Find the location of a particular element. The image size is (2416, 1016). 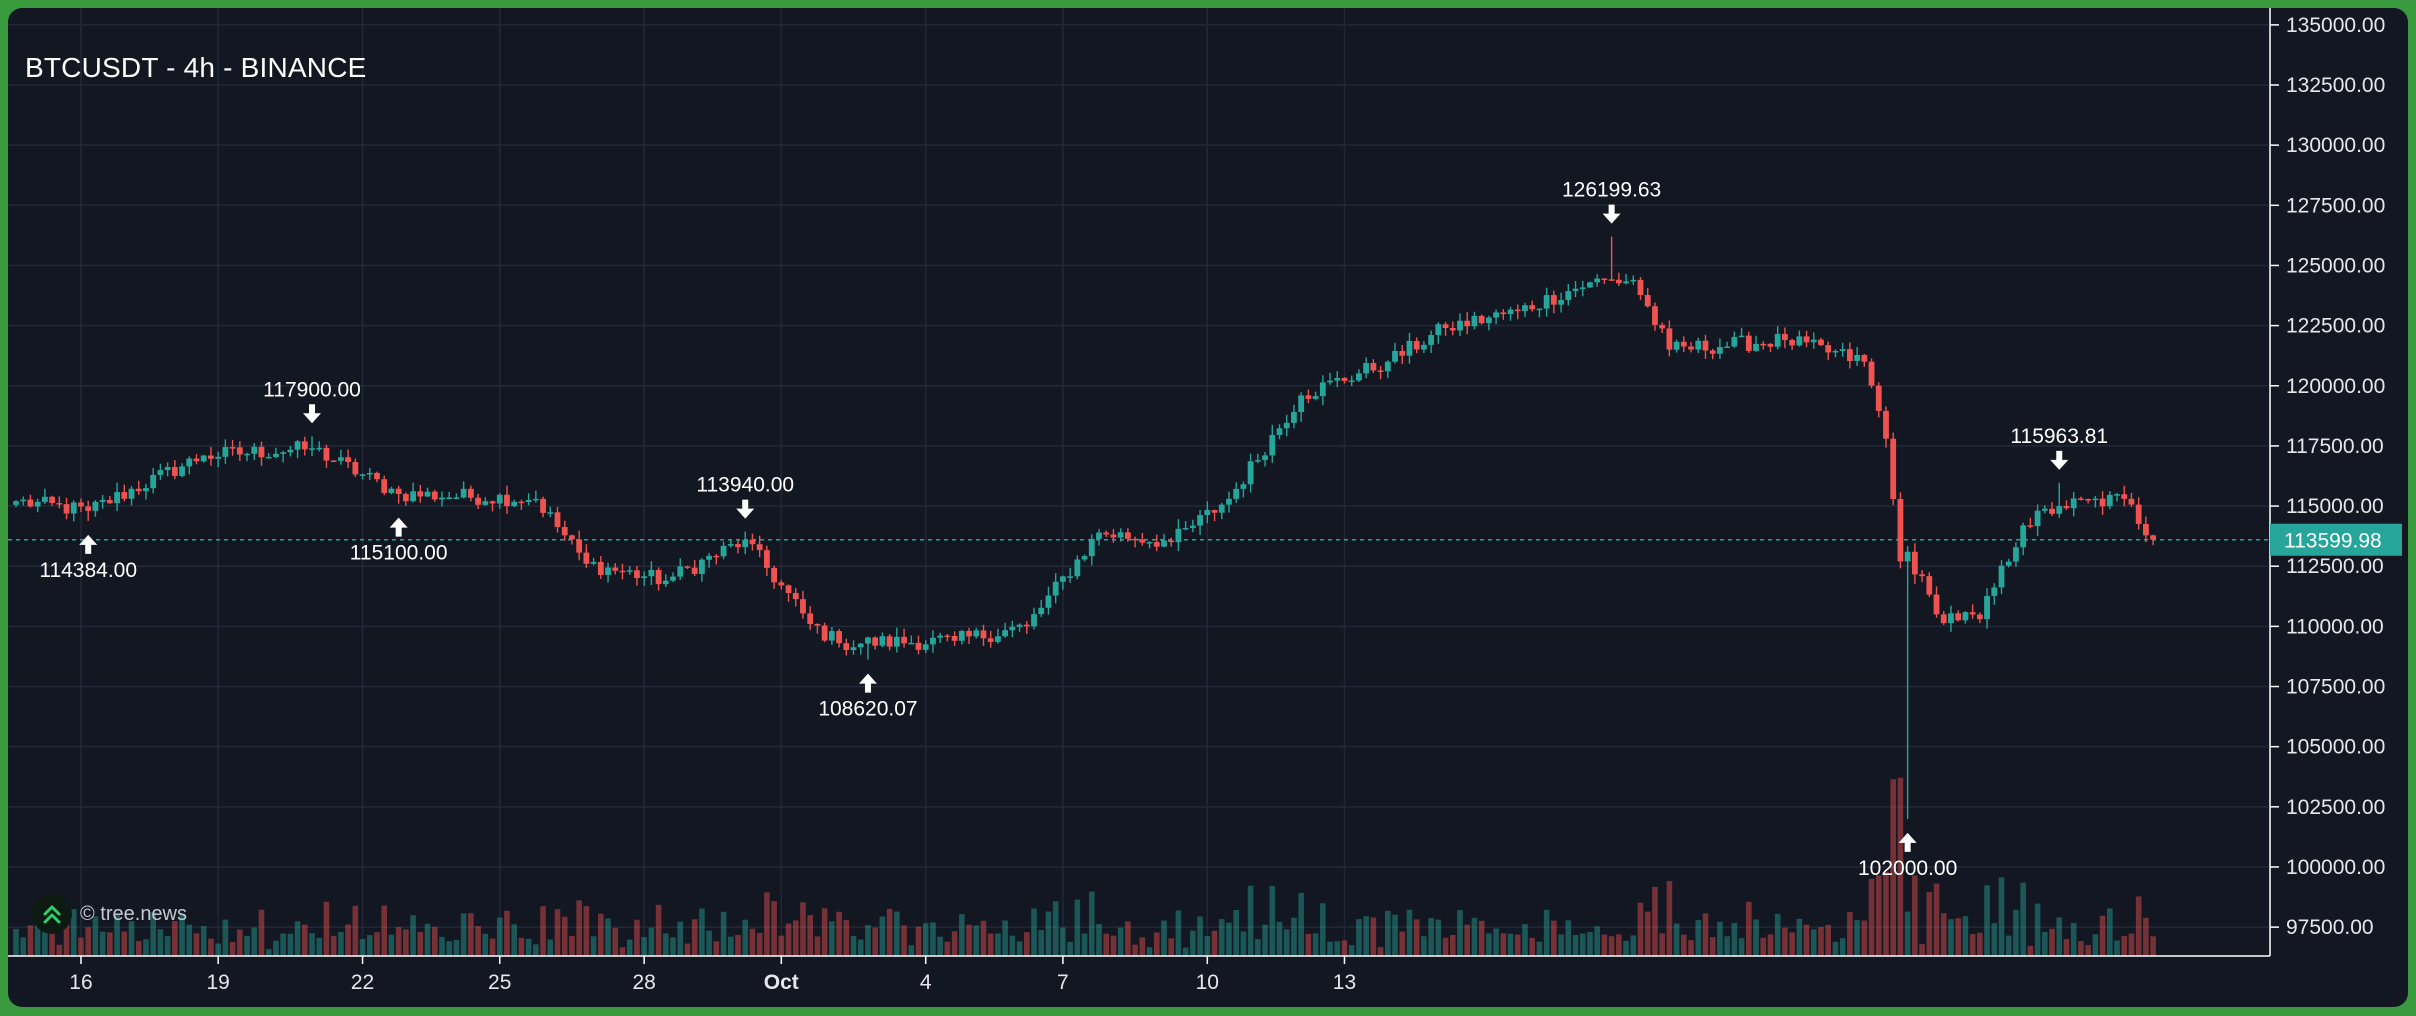

price-tick-label: 125000.00 is located at coordinates (2335, 265).